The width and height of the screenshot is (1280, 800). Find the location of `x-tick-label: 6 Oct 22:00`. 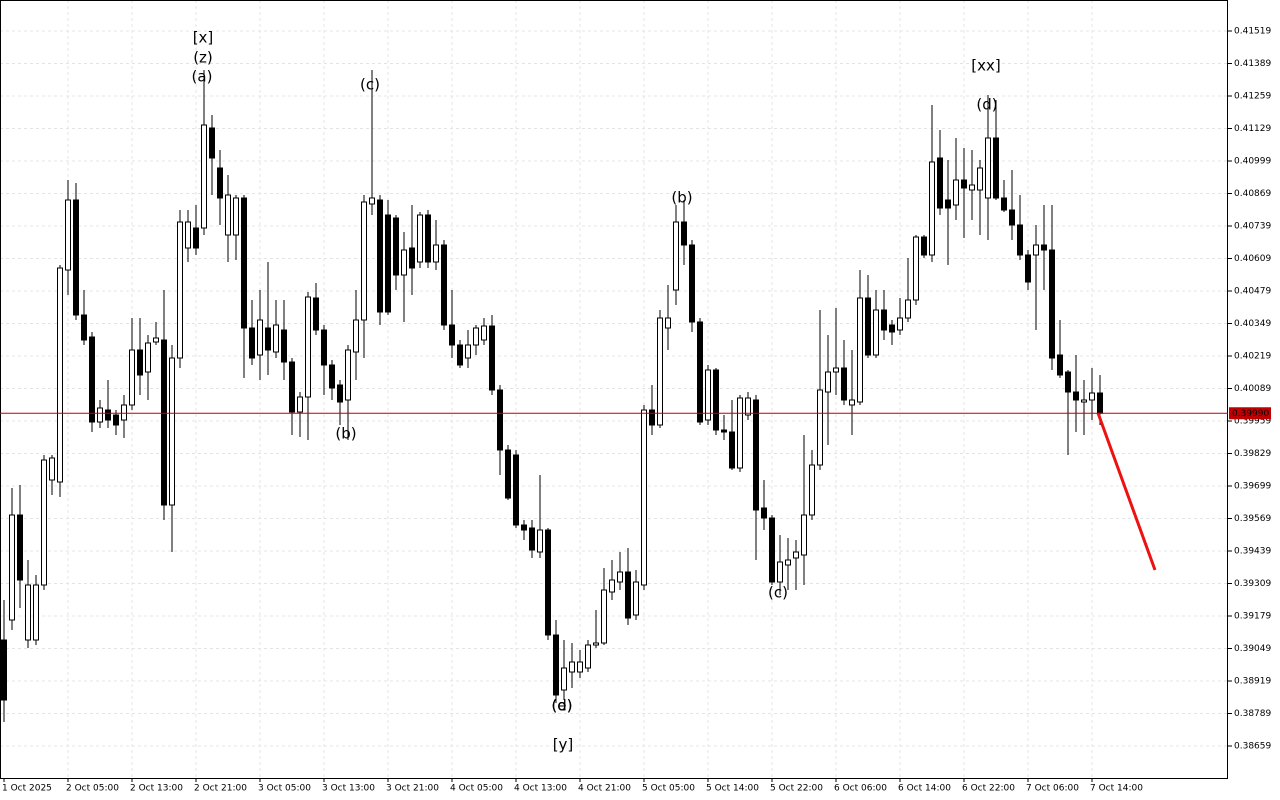

x-tick-label: 6 Oct 22:00 is located at coordinates (988, 789).